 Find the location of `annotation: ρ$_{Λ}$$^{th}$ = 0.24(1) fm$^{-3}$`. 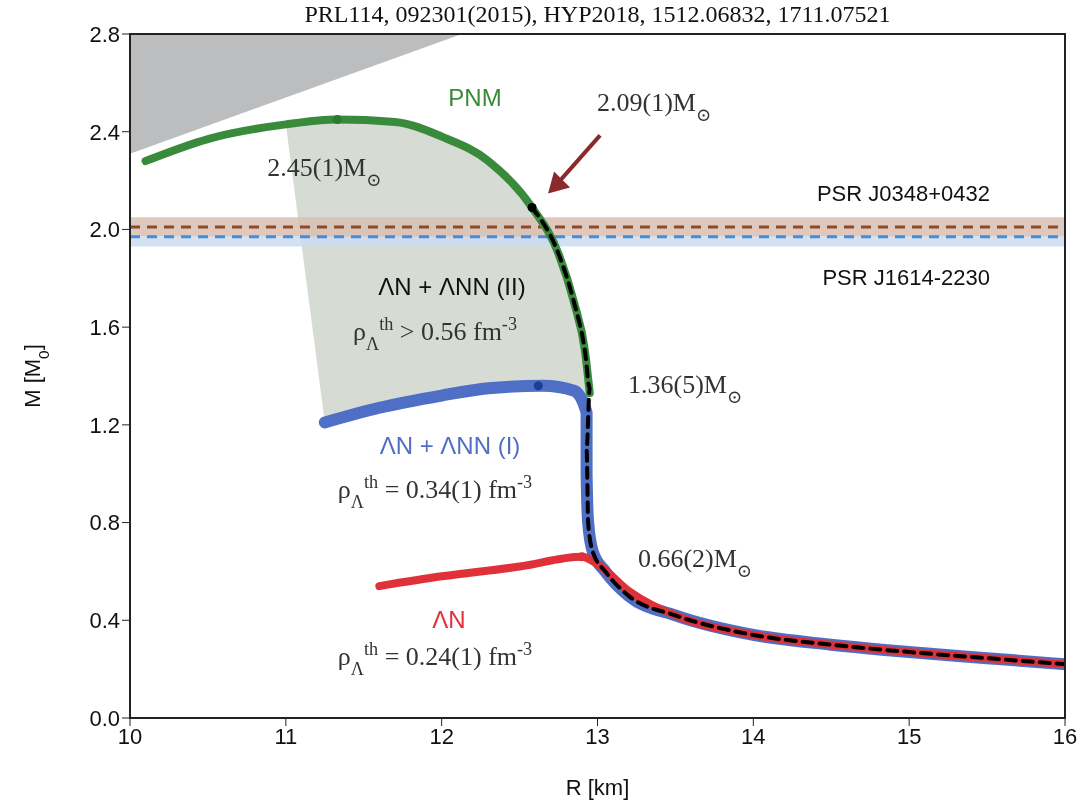

annotation: ρ$_{Λ}$$^{th}$ = 0.24(1) fm$^{-3}$ is located at coordinates (435, 659).